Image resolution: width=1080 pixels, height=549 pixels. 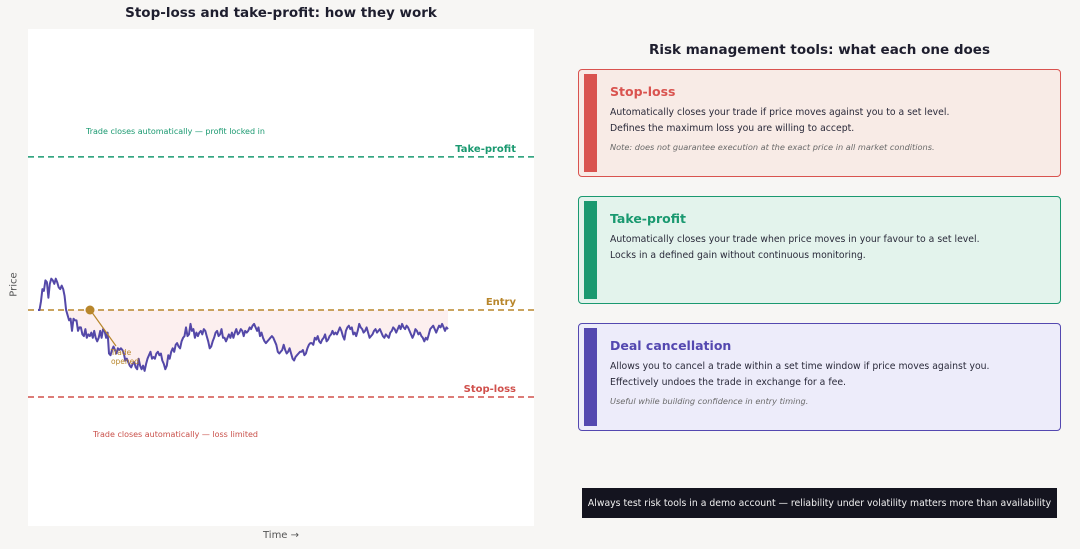 What do you see at coordinates (103, 328) in the screenshot?
I see `entry-marker-pointer` at bounding box center [103, 328].